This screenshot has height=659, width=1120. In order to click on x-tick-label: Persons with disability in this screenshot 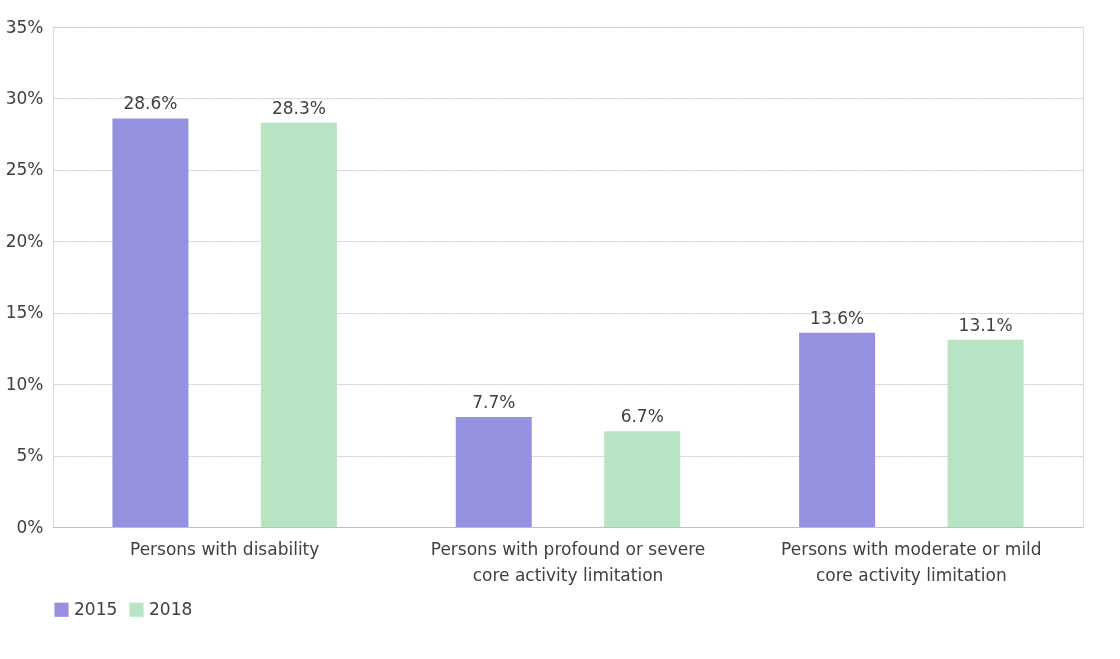, I will do `click(224, 548)`.